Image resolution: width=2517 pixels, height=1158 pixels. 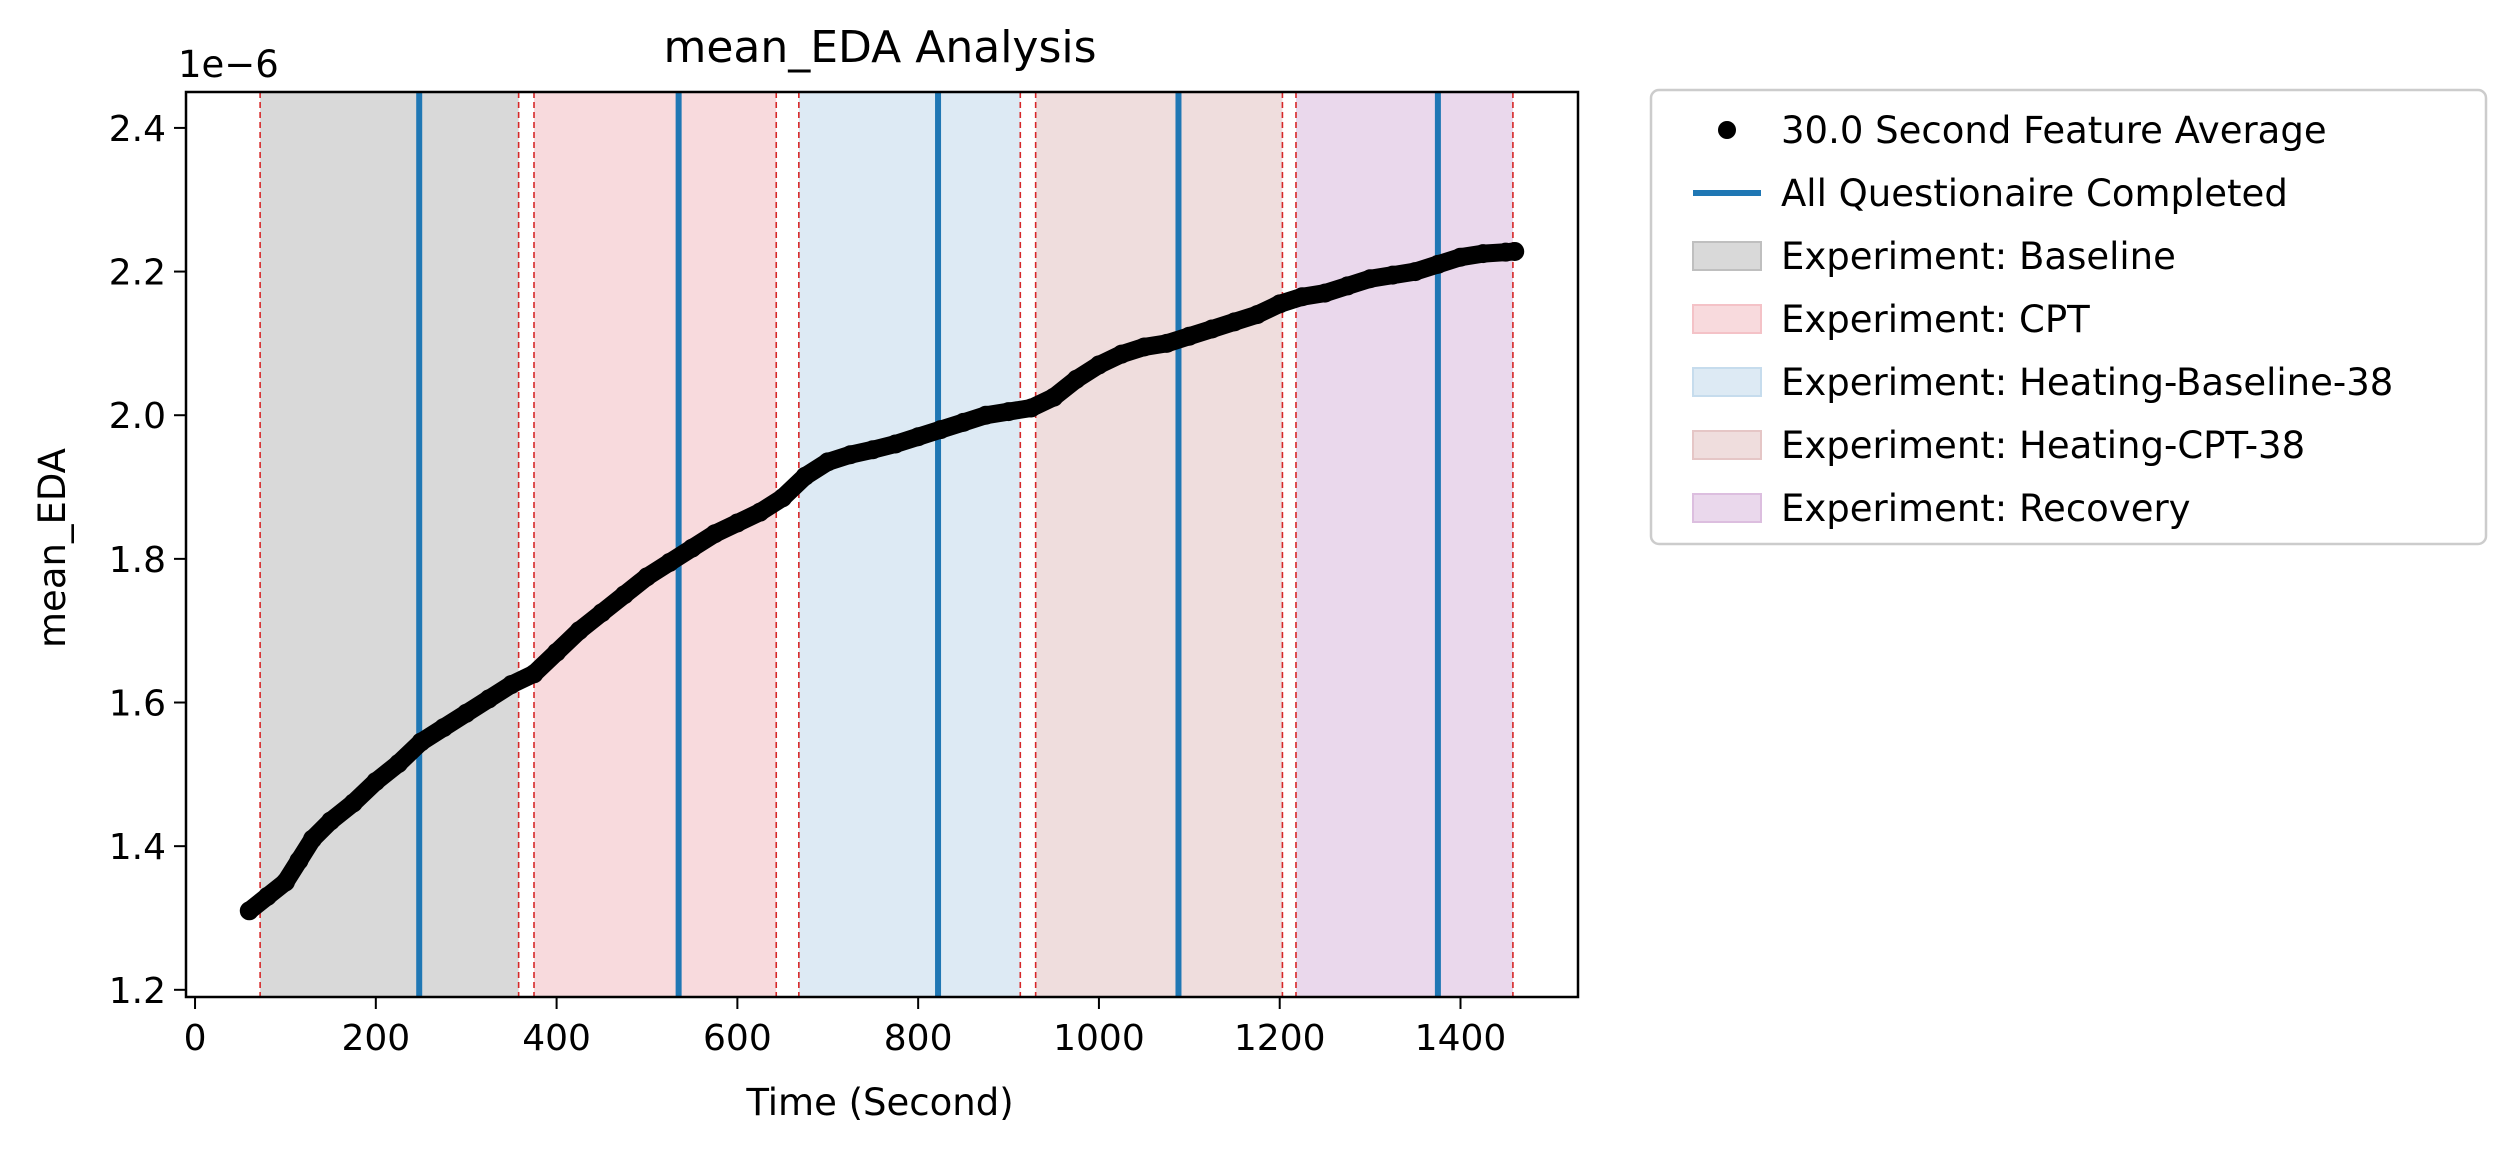 I want to click on legend-label-0: 30.0 Second Feature Average, so click(x=2054, y=130).